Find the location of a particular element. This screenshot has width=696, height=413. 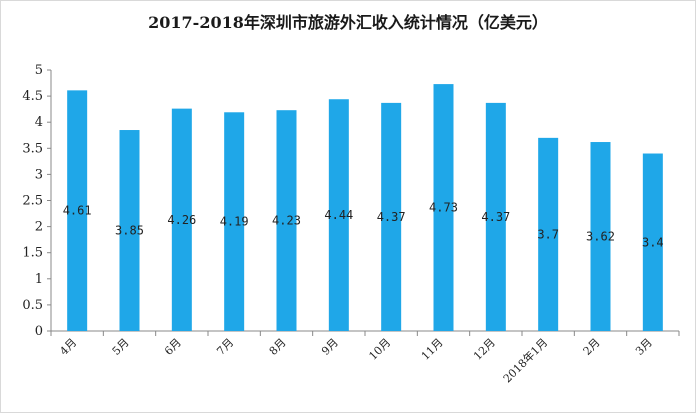

y-tick-label: 4 is located at coordinates (39, 122).